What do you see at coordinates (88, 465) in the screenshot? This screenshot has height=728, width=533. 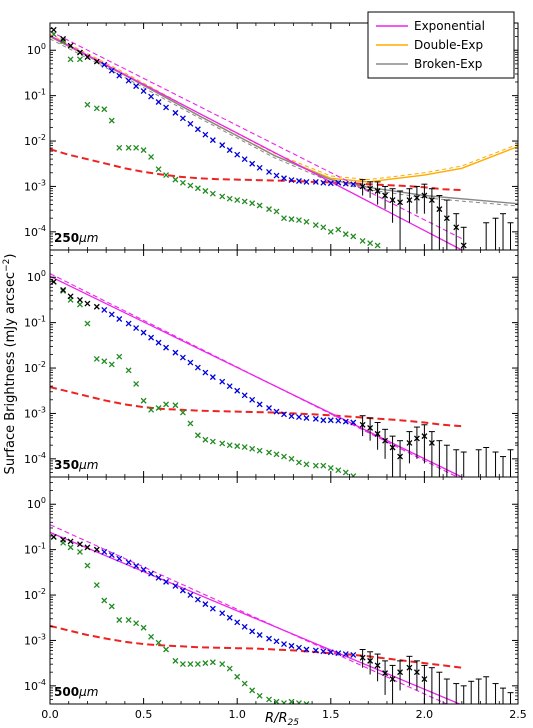 I see `panel-label-unit: μm` at bounding box center [88, 465].